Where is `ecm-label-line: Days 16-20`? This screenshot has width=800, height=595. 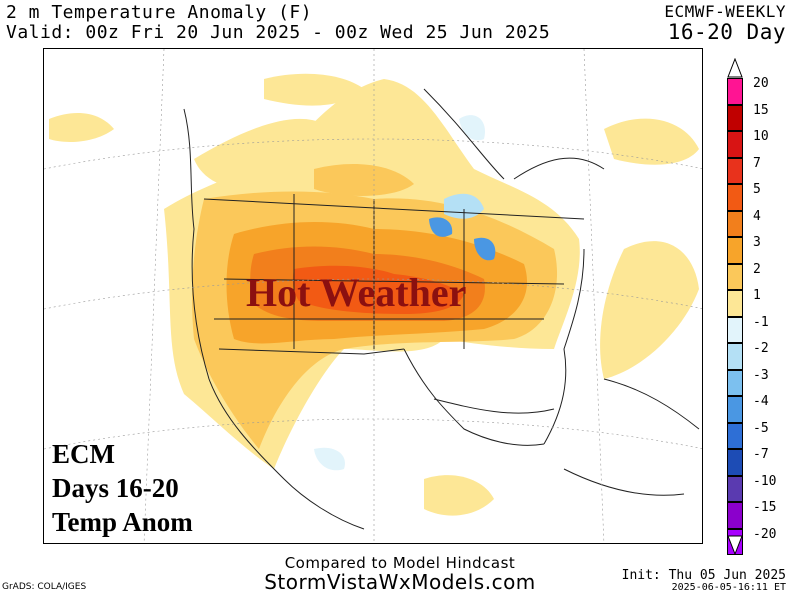
ecm-label-line: Days 16-20 is located at coordinates (115, 488).